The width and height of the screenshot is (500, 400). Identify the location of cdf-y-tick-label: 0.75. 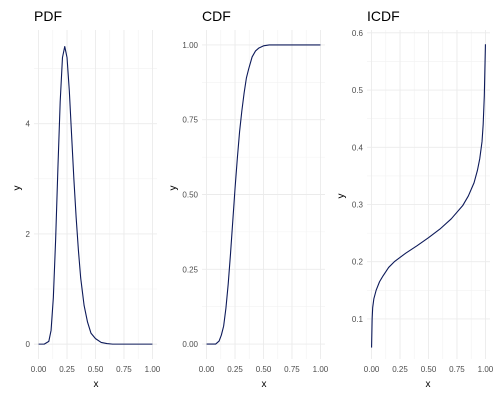
(190, 120).